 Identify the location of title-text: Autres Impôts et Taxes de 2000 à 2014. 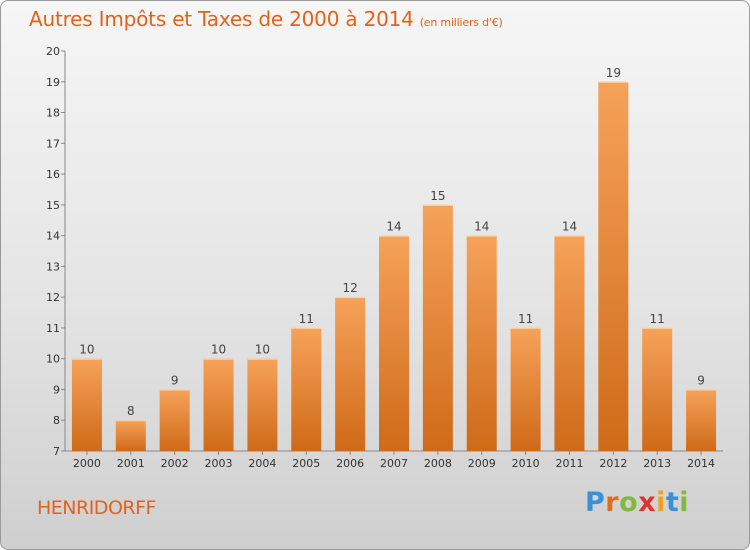
(221, 19).